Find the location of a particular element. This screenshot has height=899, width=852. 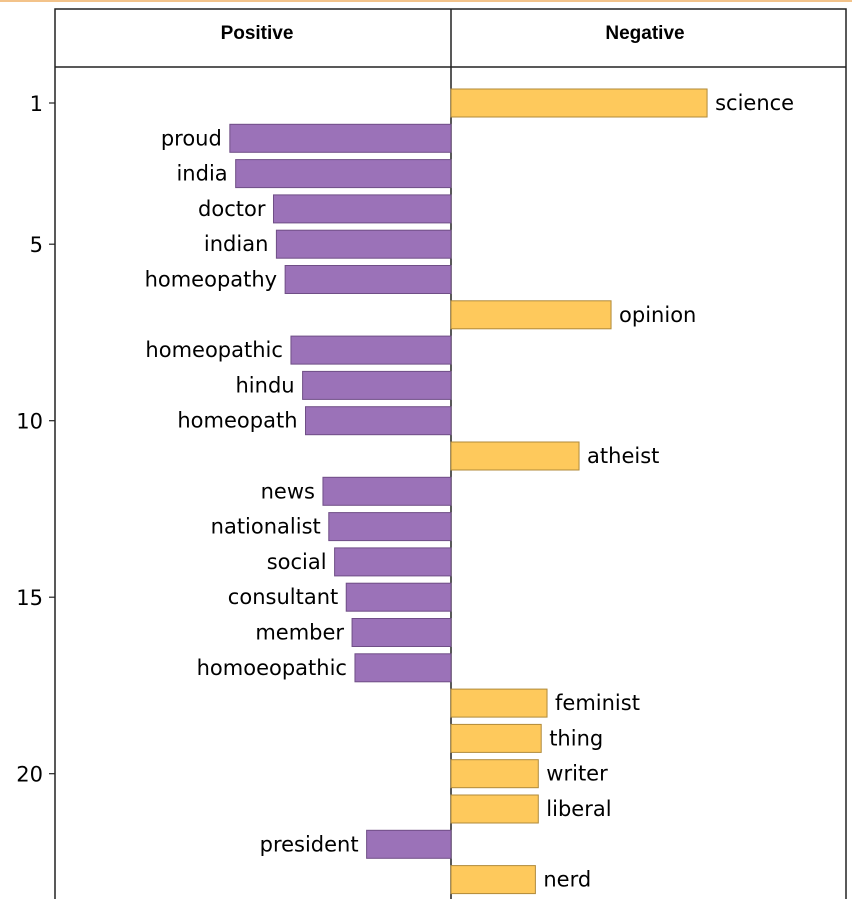

bar-label-doctor: doctor is located at coordinates (232, 209).